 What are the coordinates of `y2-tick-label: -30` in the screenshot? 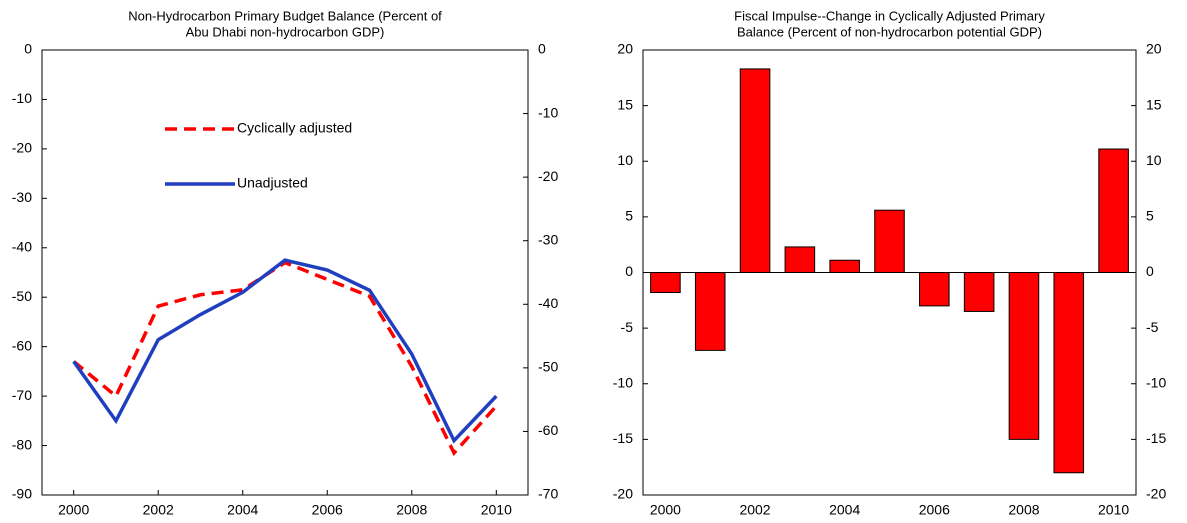 It's located at (548, 239).